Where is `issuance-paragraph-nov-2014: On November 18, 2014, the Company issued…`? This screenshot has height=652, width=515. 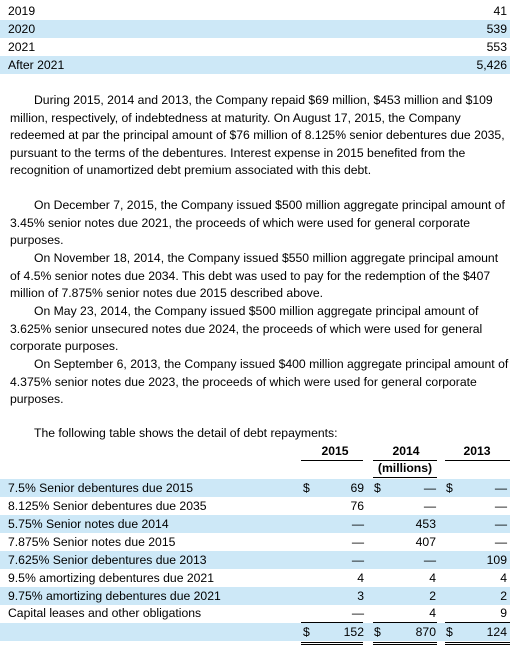 issuance-paragraph-nov-2014: On November 18, 2014, the Company issued… is located at coordinates (260, 276).